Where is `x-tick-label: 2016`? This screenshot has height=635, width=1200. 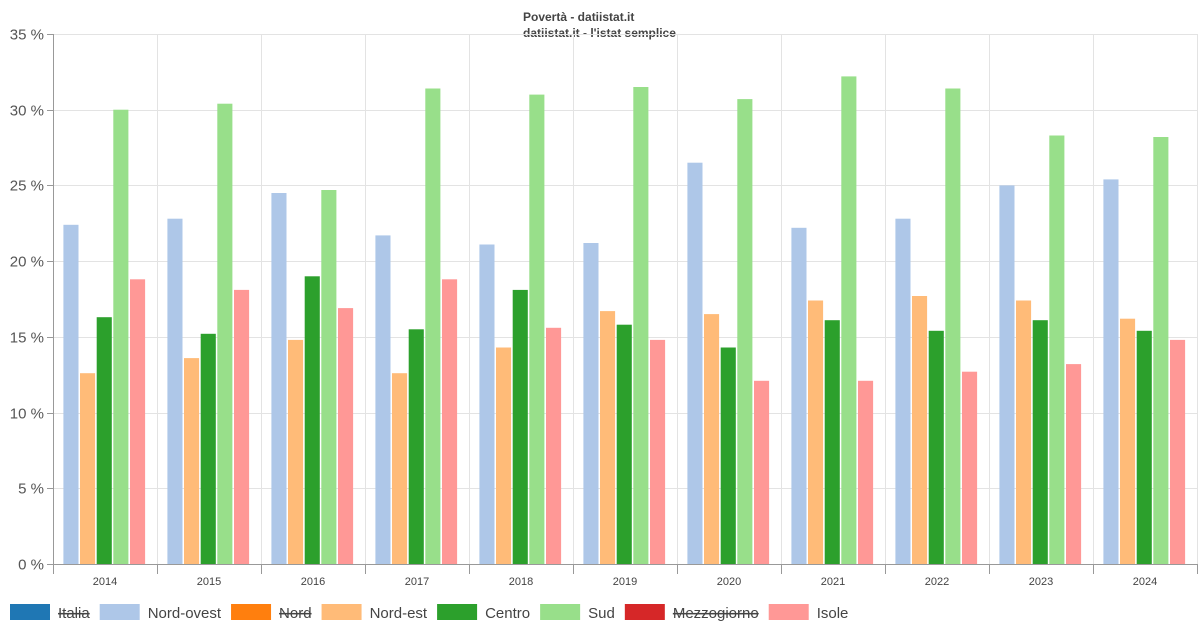 x-tick-label: 2016 is located at coordinates (313, 582).